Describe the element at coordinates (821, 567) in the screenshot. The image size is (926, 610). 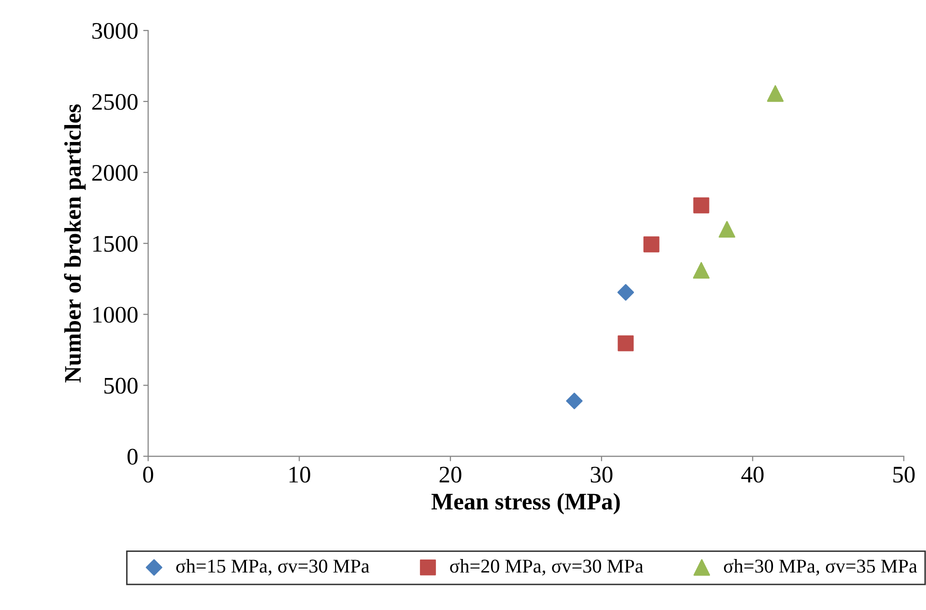
I see `legend-label: σh=30 MPa, σv=35 MPa` at that location.